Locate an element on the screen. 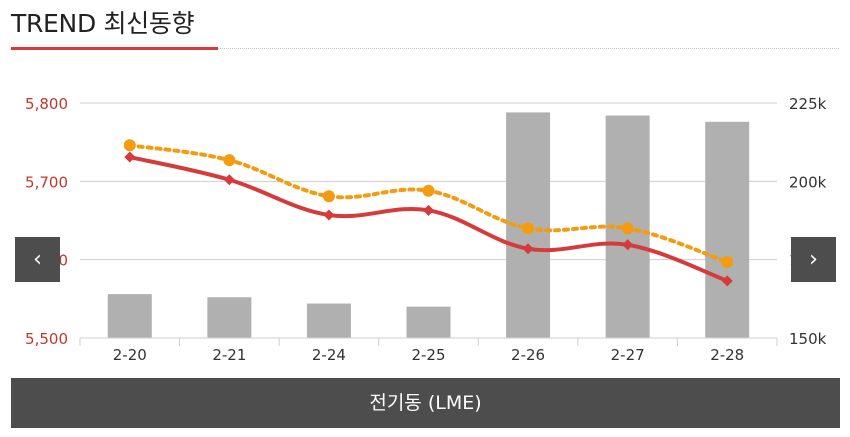 This screenshot has width=850, height=437. x-axis-tick-label: 2-20 is located at coordinates (130, 355).